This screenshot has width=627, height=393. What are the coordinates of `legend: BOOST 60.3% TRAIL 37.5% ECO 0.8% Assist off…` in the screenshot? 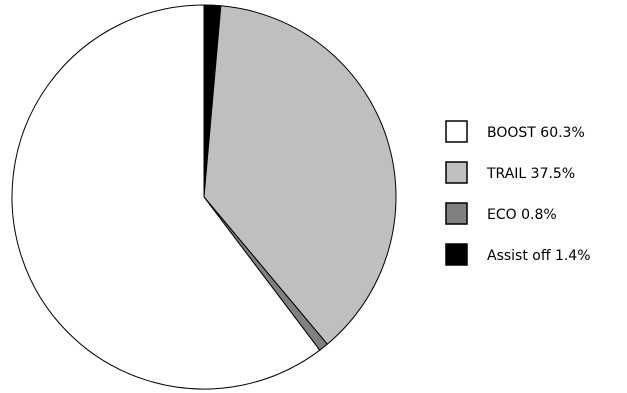 It's located at (518, 193).